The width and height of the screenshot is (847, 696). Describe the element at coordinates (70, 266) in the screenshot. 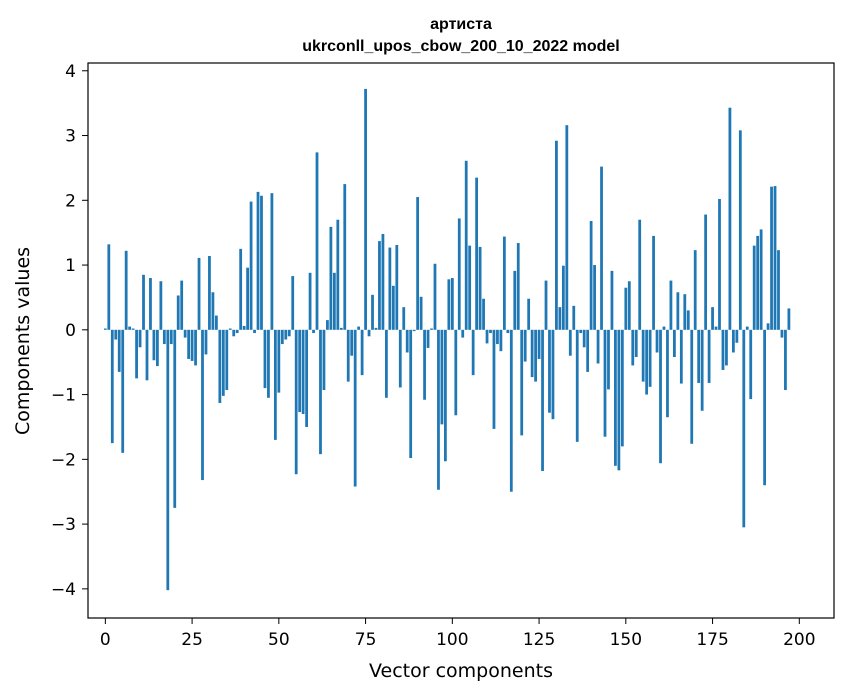

I see `y-tick-label: 1` at that location.